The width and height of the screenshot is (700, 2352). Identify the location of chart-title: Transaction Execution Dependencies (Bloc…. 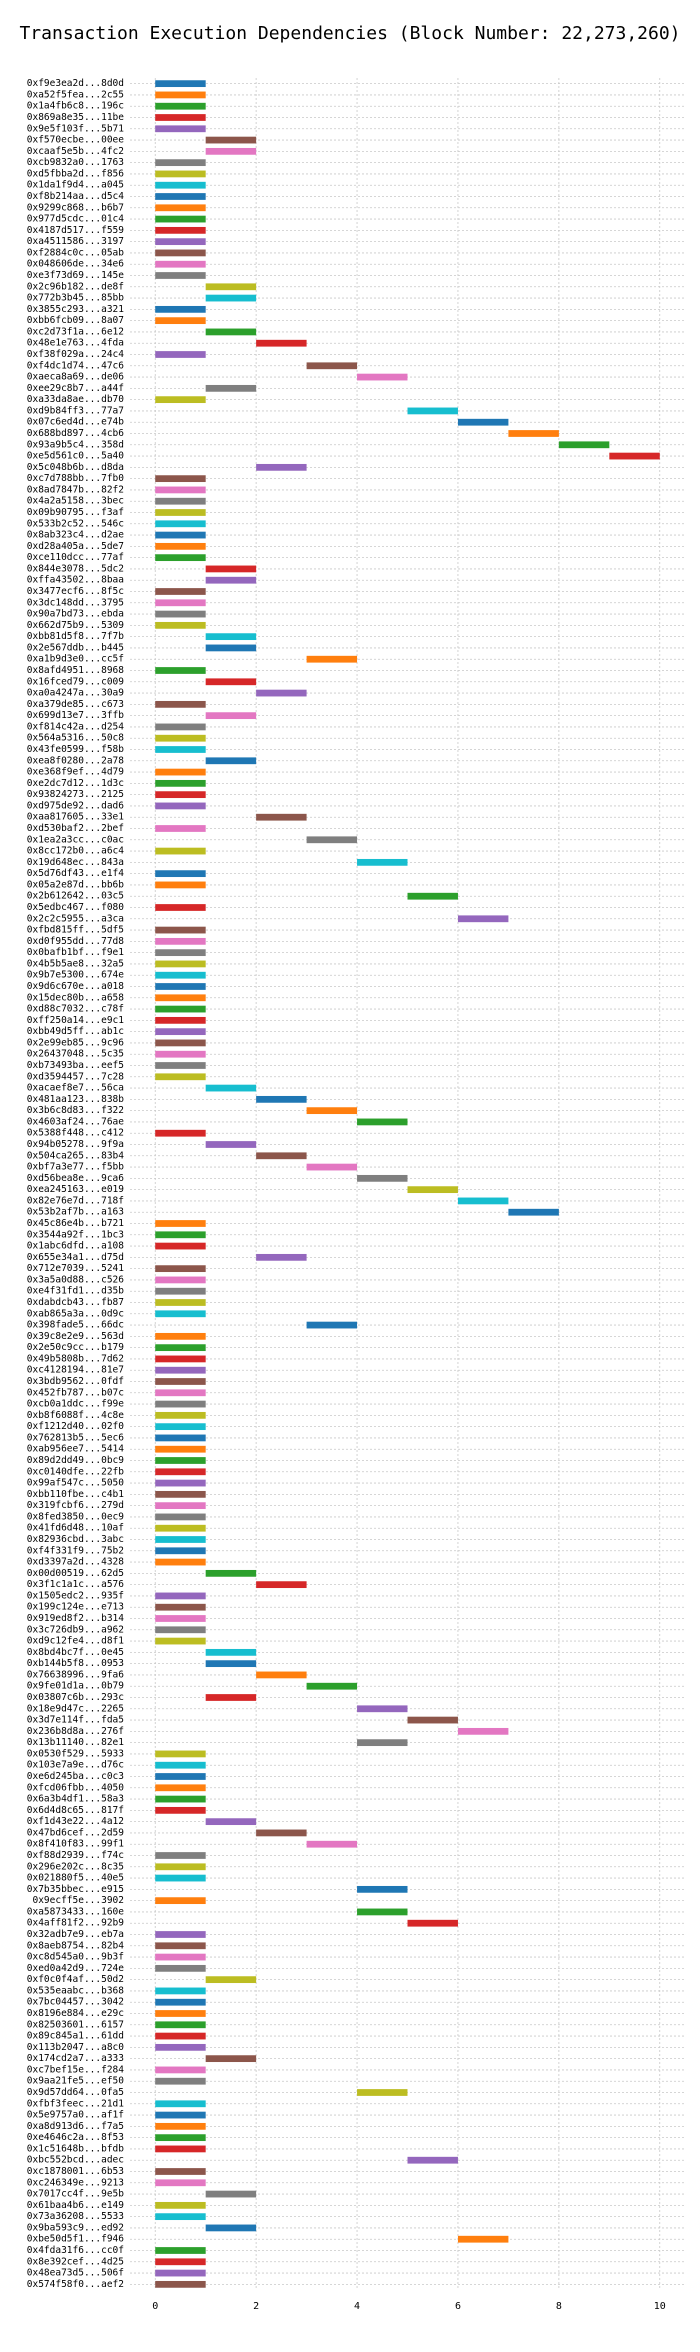
(349, 33).